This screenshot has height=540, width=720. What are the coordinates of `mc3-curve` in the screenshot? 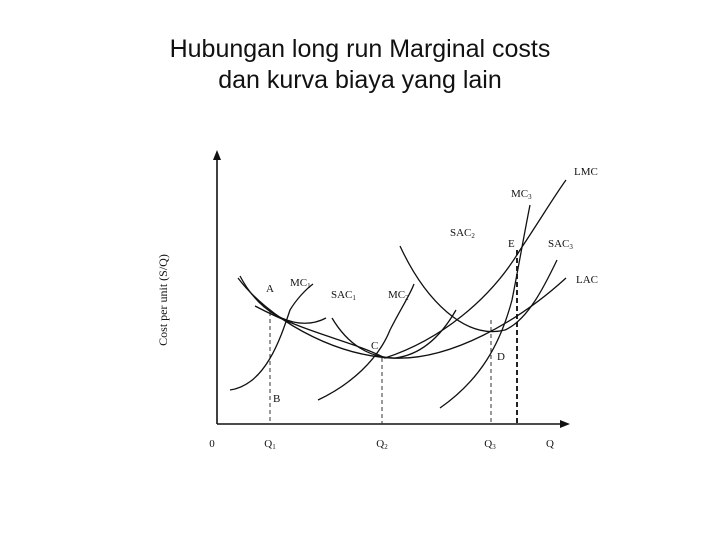 It's located at (485, 306).